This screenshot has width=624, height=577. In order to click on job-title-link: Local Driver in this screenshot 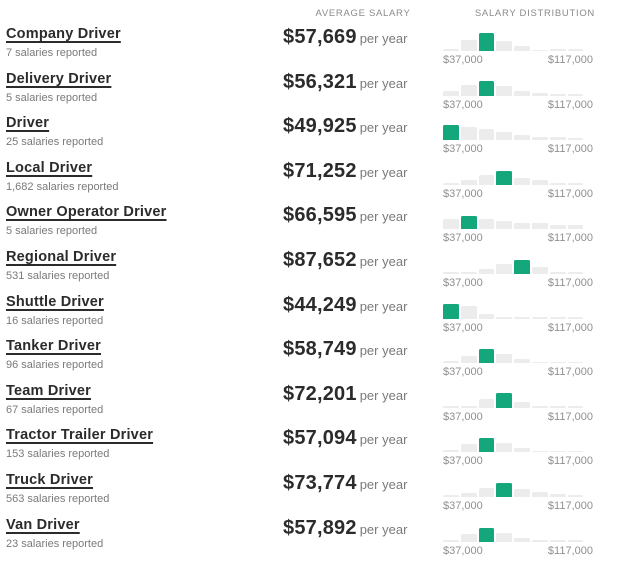, I will do `click(49, 167)`.